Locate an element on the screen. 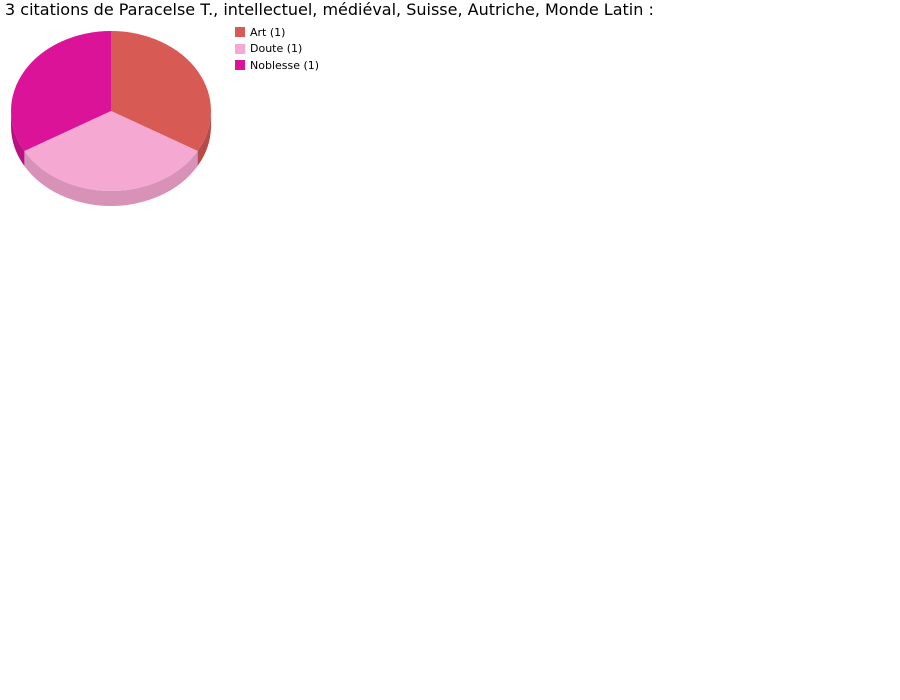 This screenshot has height=700, width=900. legend: Art (1) Doute (1) Noblesse (1) is located at coordinates (277, 49).